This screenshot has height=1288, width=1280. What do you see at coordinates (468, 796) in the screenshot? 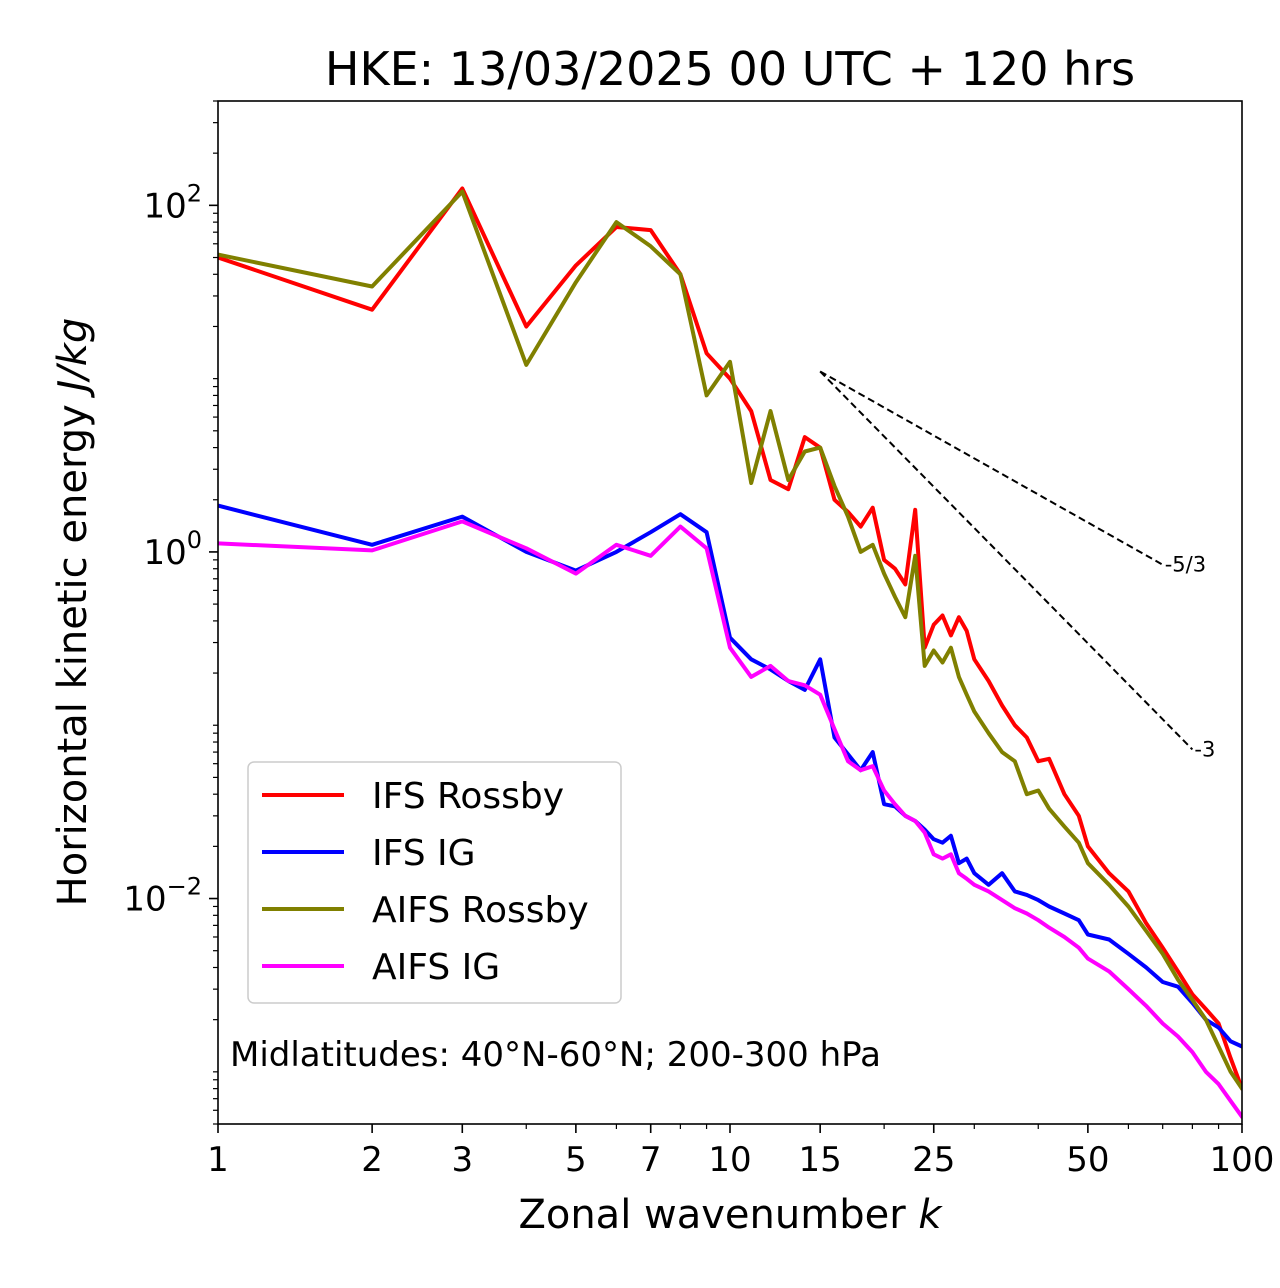
I see `legend-label-ifs-rossby: IFS Rossby` at bounding box center [468, 796].